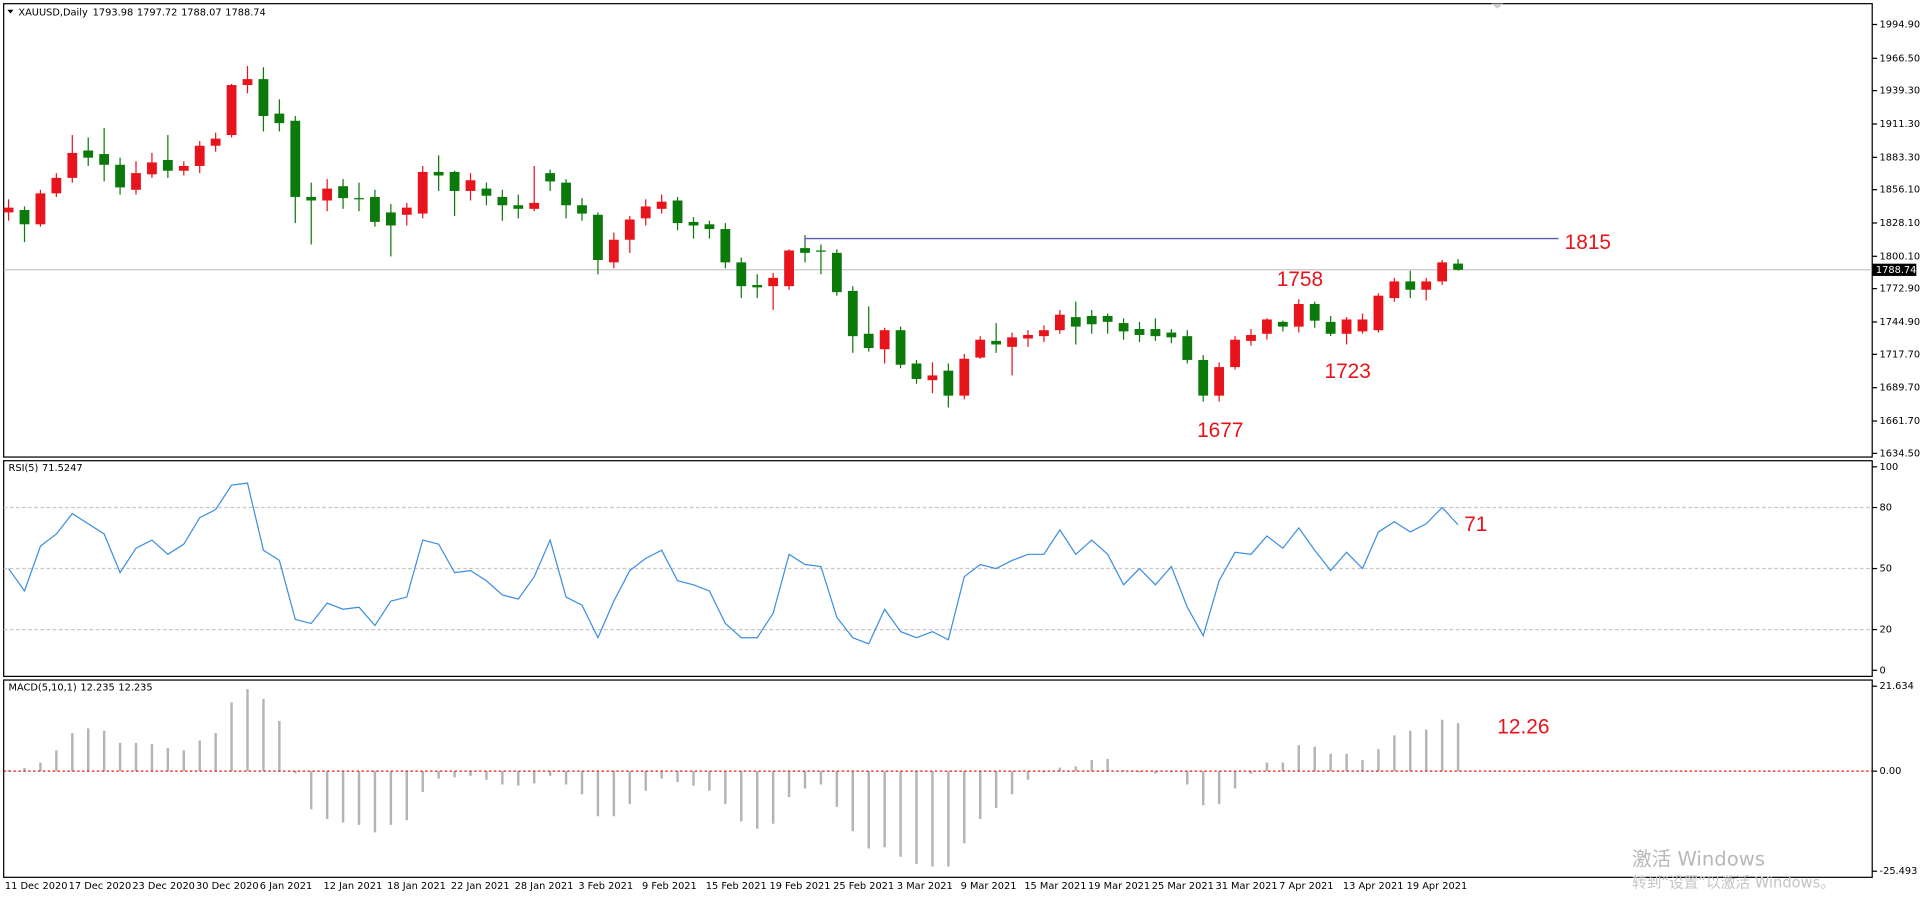 The height and width of the screenshot is (900, 1920). What do you see at coordinates (989, 886) in the screenshot?
I see `x-tick-label: 9 Mar 2021` at bounding box center [989, 886].